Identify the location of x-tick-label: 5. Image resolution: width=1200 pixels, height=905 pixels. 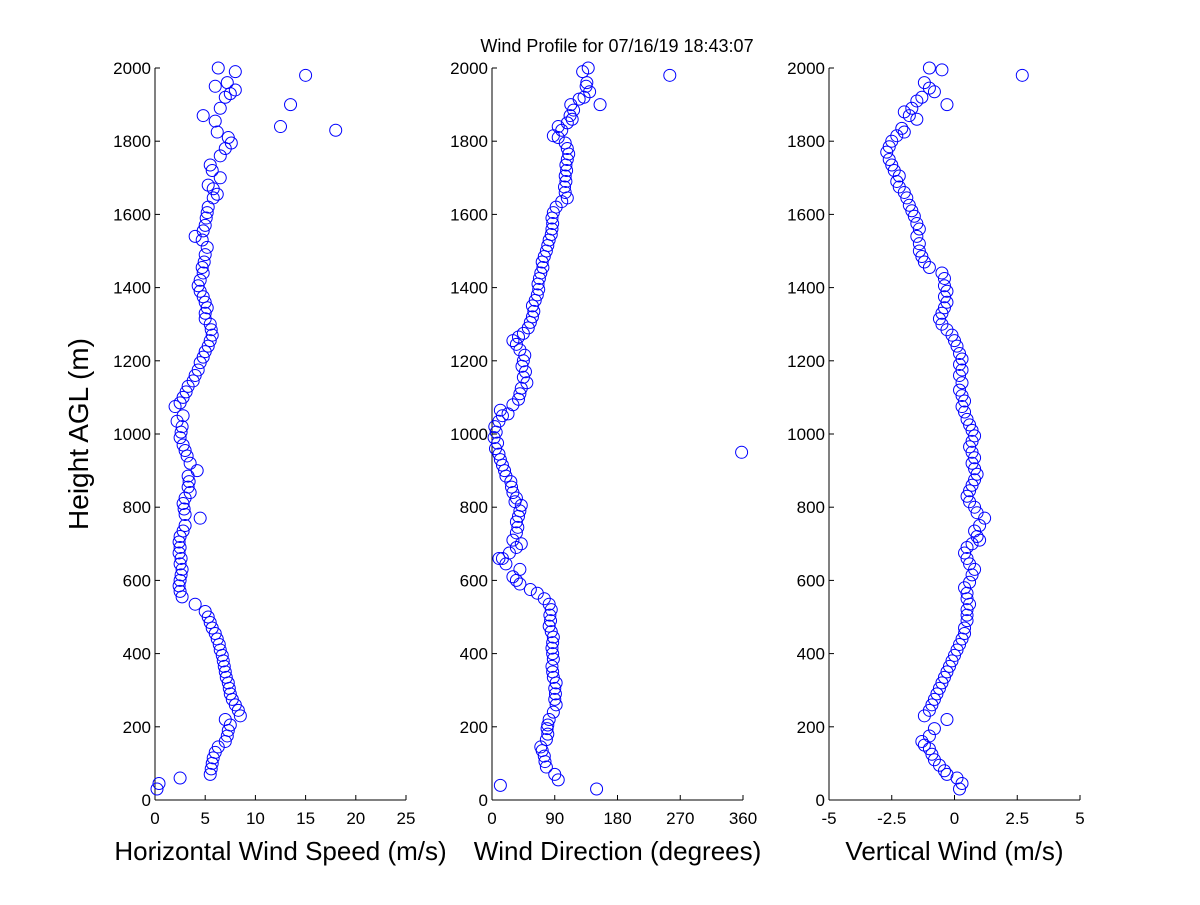
(204, 818).